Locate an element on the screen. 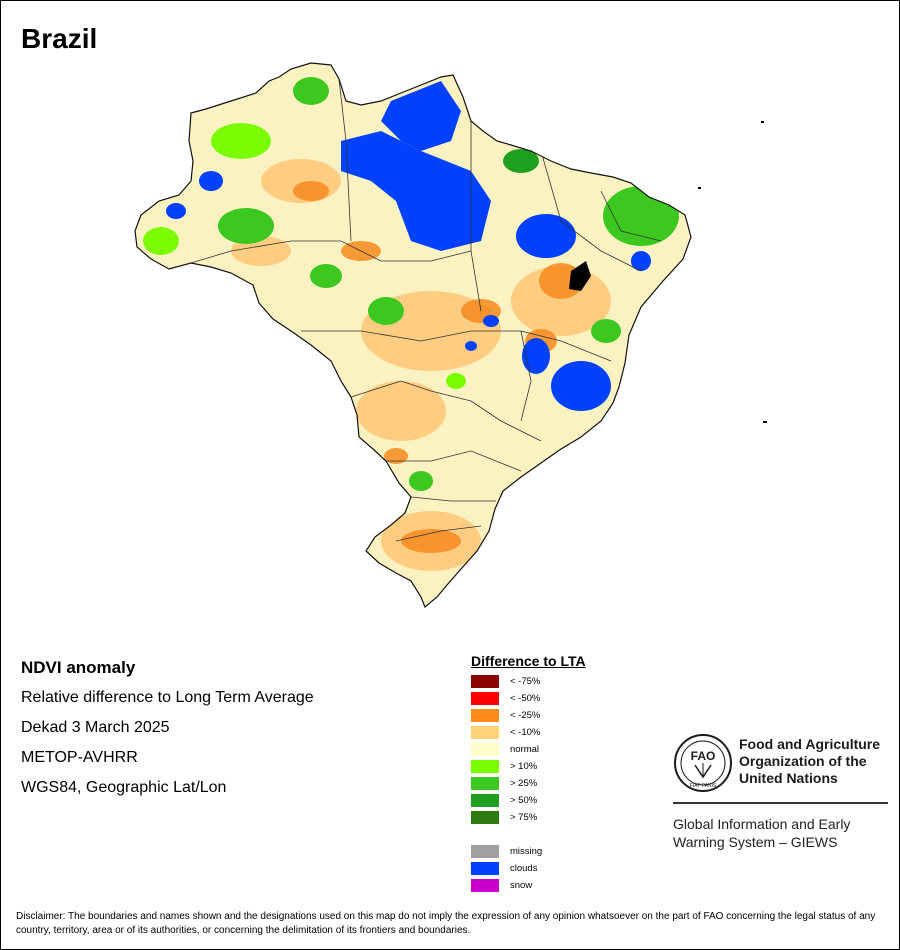 The image size is (900, 950). offshore-islands is located at coordinates (732, 272).